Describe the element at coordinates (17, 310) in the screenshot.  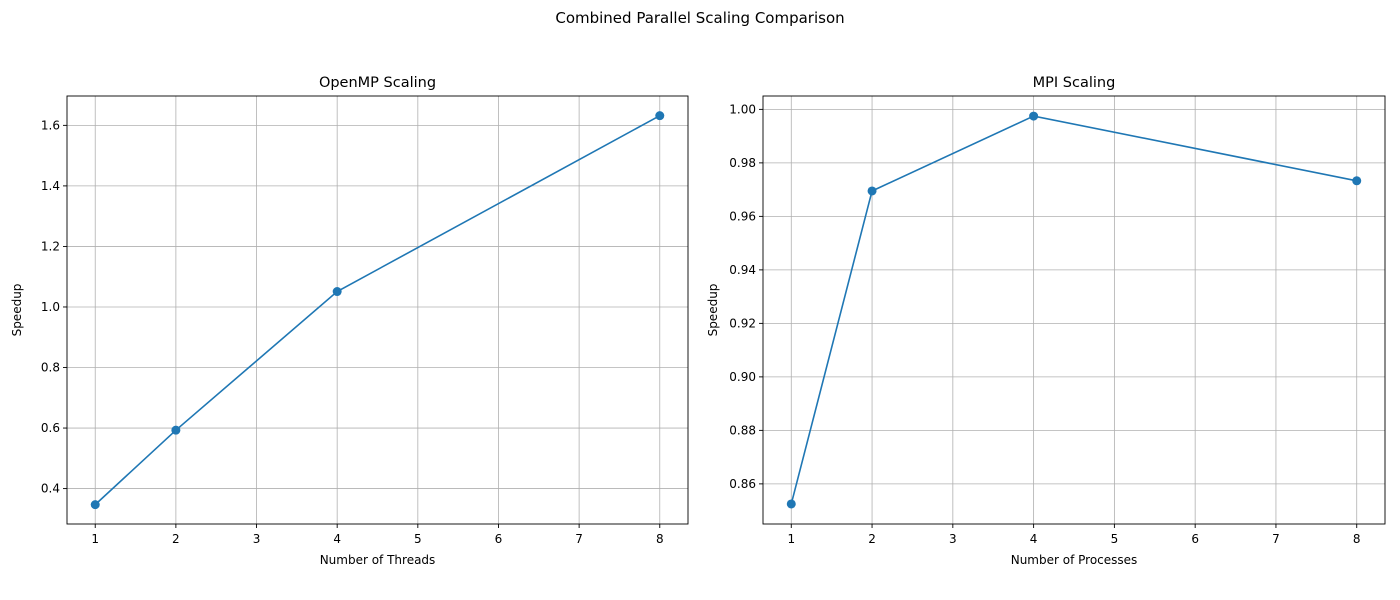
I see `openmp-ylabel: Speedup` at that location.